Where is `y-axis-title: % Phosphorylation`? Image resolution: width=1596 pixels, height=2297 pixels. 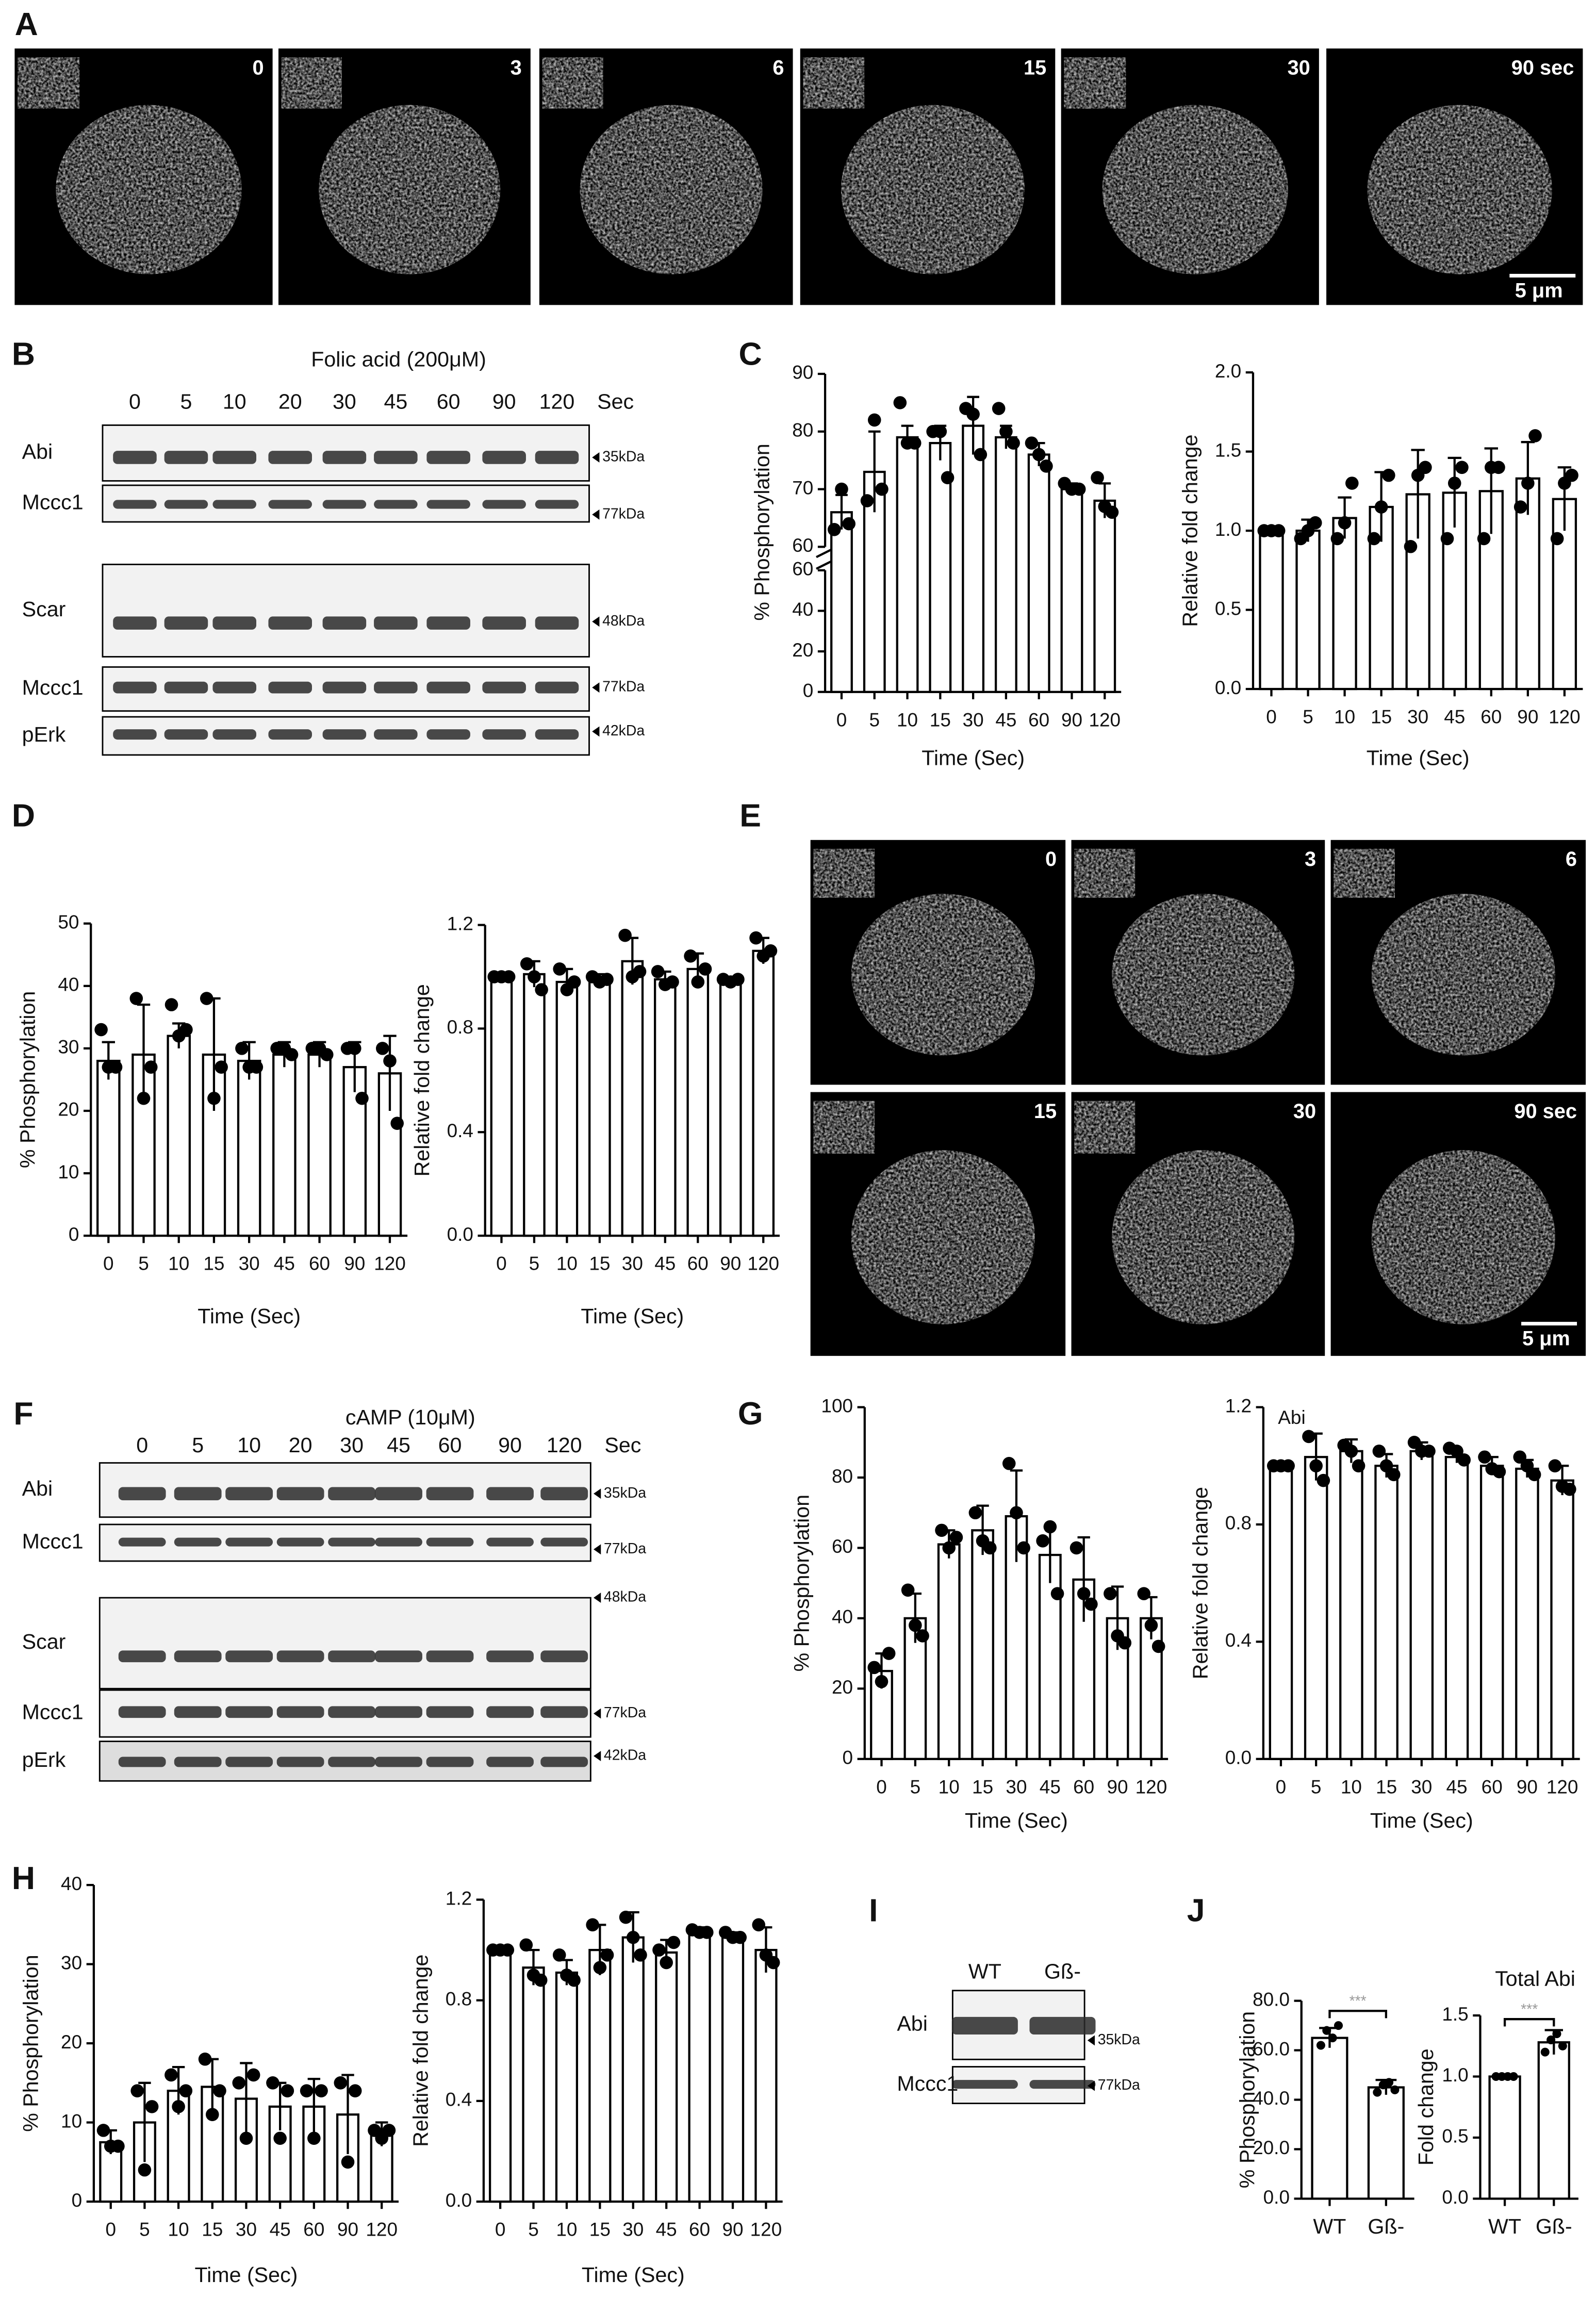 y-axis-title: % Phosphorylation is located at coordinates (762, 532).